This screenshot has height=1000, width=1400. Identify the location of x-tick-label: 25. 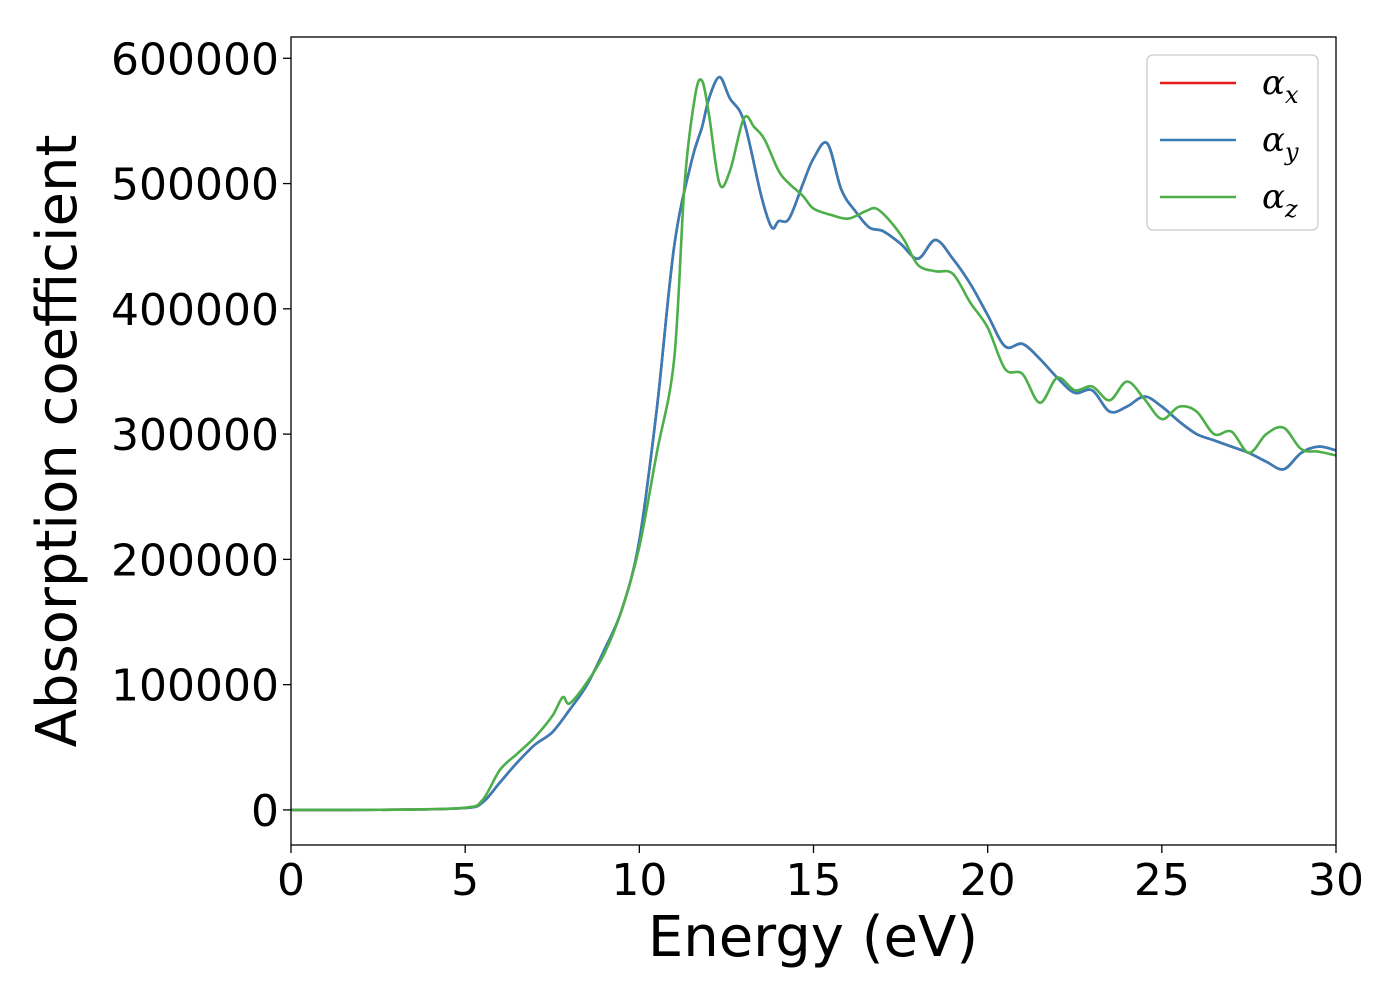
(1162, 880).